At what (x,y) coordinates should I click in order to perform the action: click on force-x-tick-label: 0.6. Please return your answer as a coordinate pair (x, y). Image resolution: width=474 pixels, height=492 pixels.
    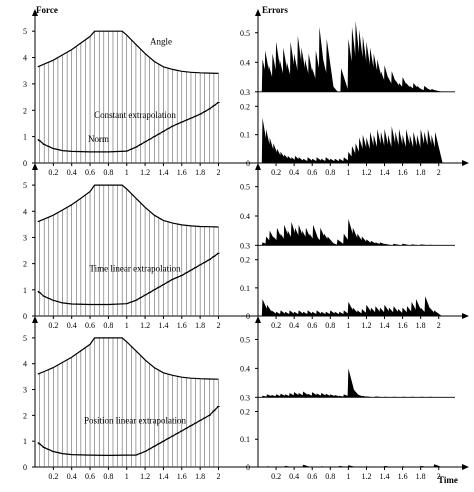
    Looking at the image, I should click on (90, 476).